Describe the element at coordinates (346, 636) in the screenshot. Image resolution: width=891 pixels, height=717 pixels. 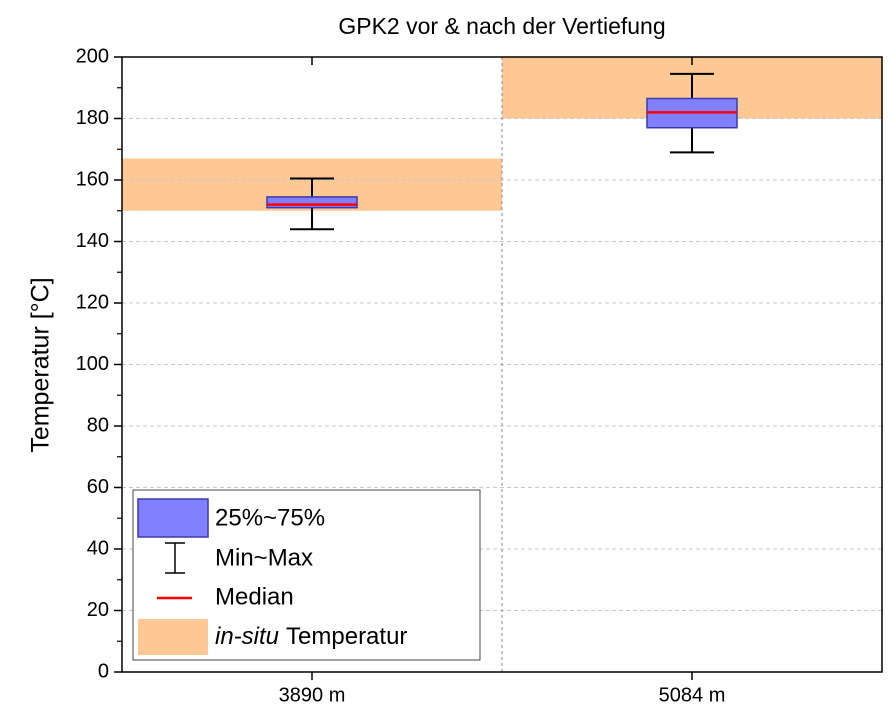
I see `legend-label-rest: Temperatur` at that location.